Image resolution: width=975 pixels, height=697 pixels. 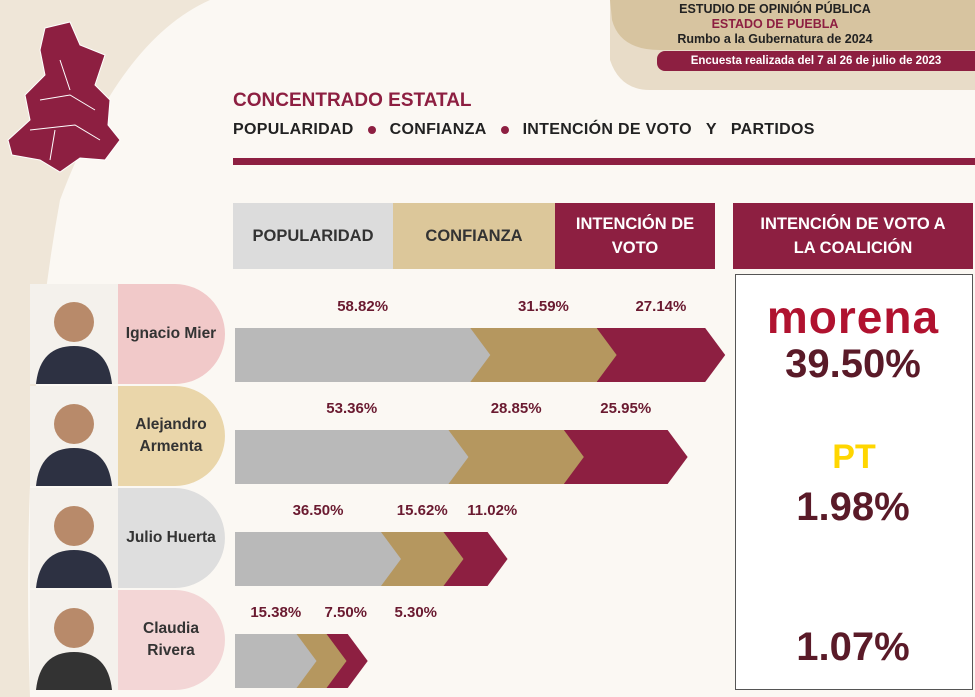 What do you see at coordinates (854, 603) in the screenshot?
I see `party-name: VERDE` at bounding box center [854, 603].